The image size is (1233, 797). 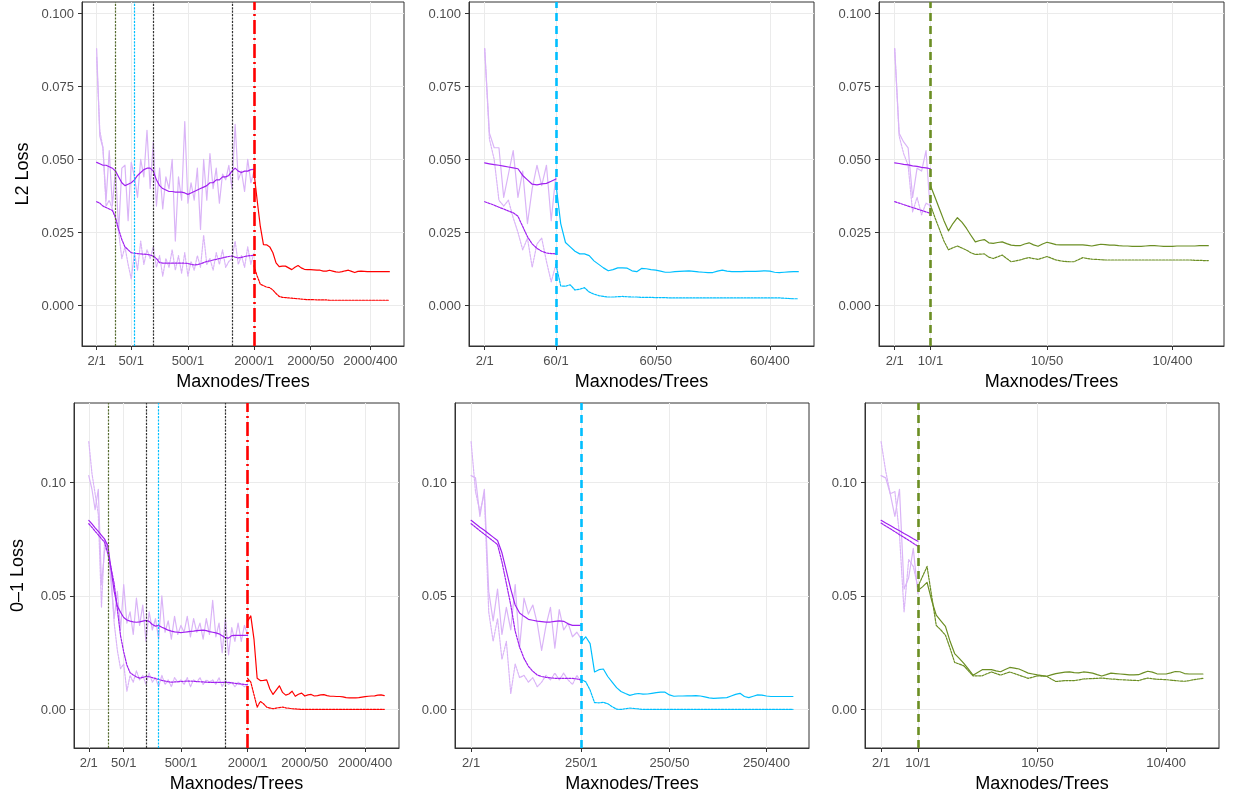 What do you see at coordinates (556, 360) in the screenshot?
I see `x-tick-label: 60/1` at bounding box center [556, 360].